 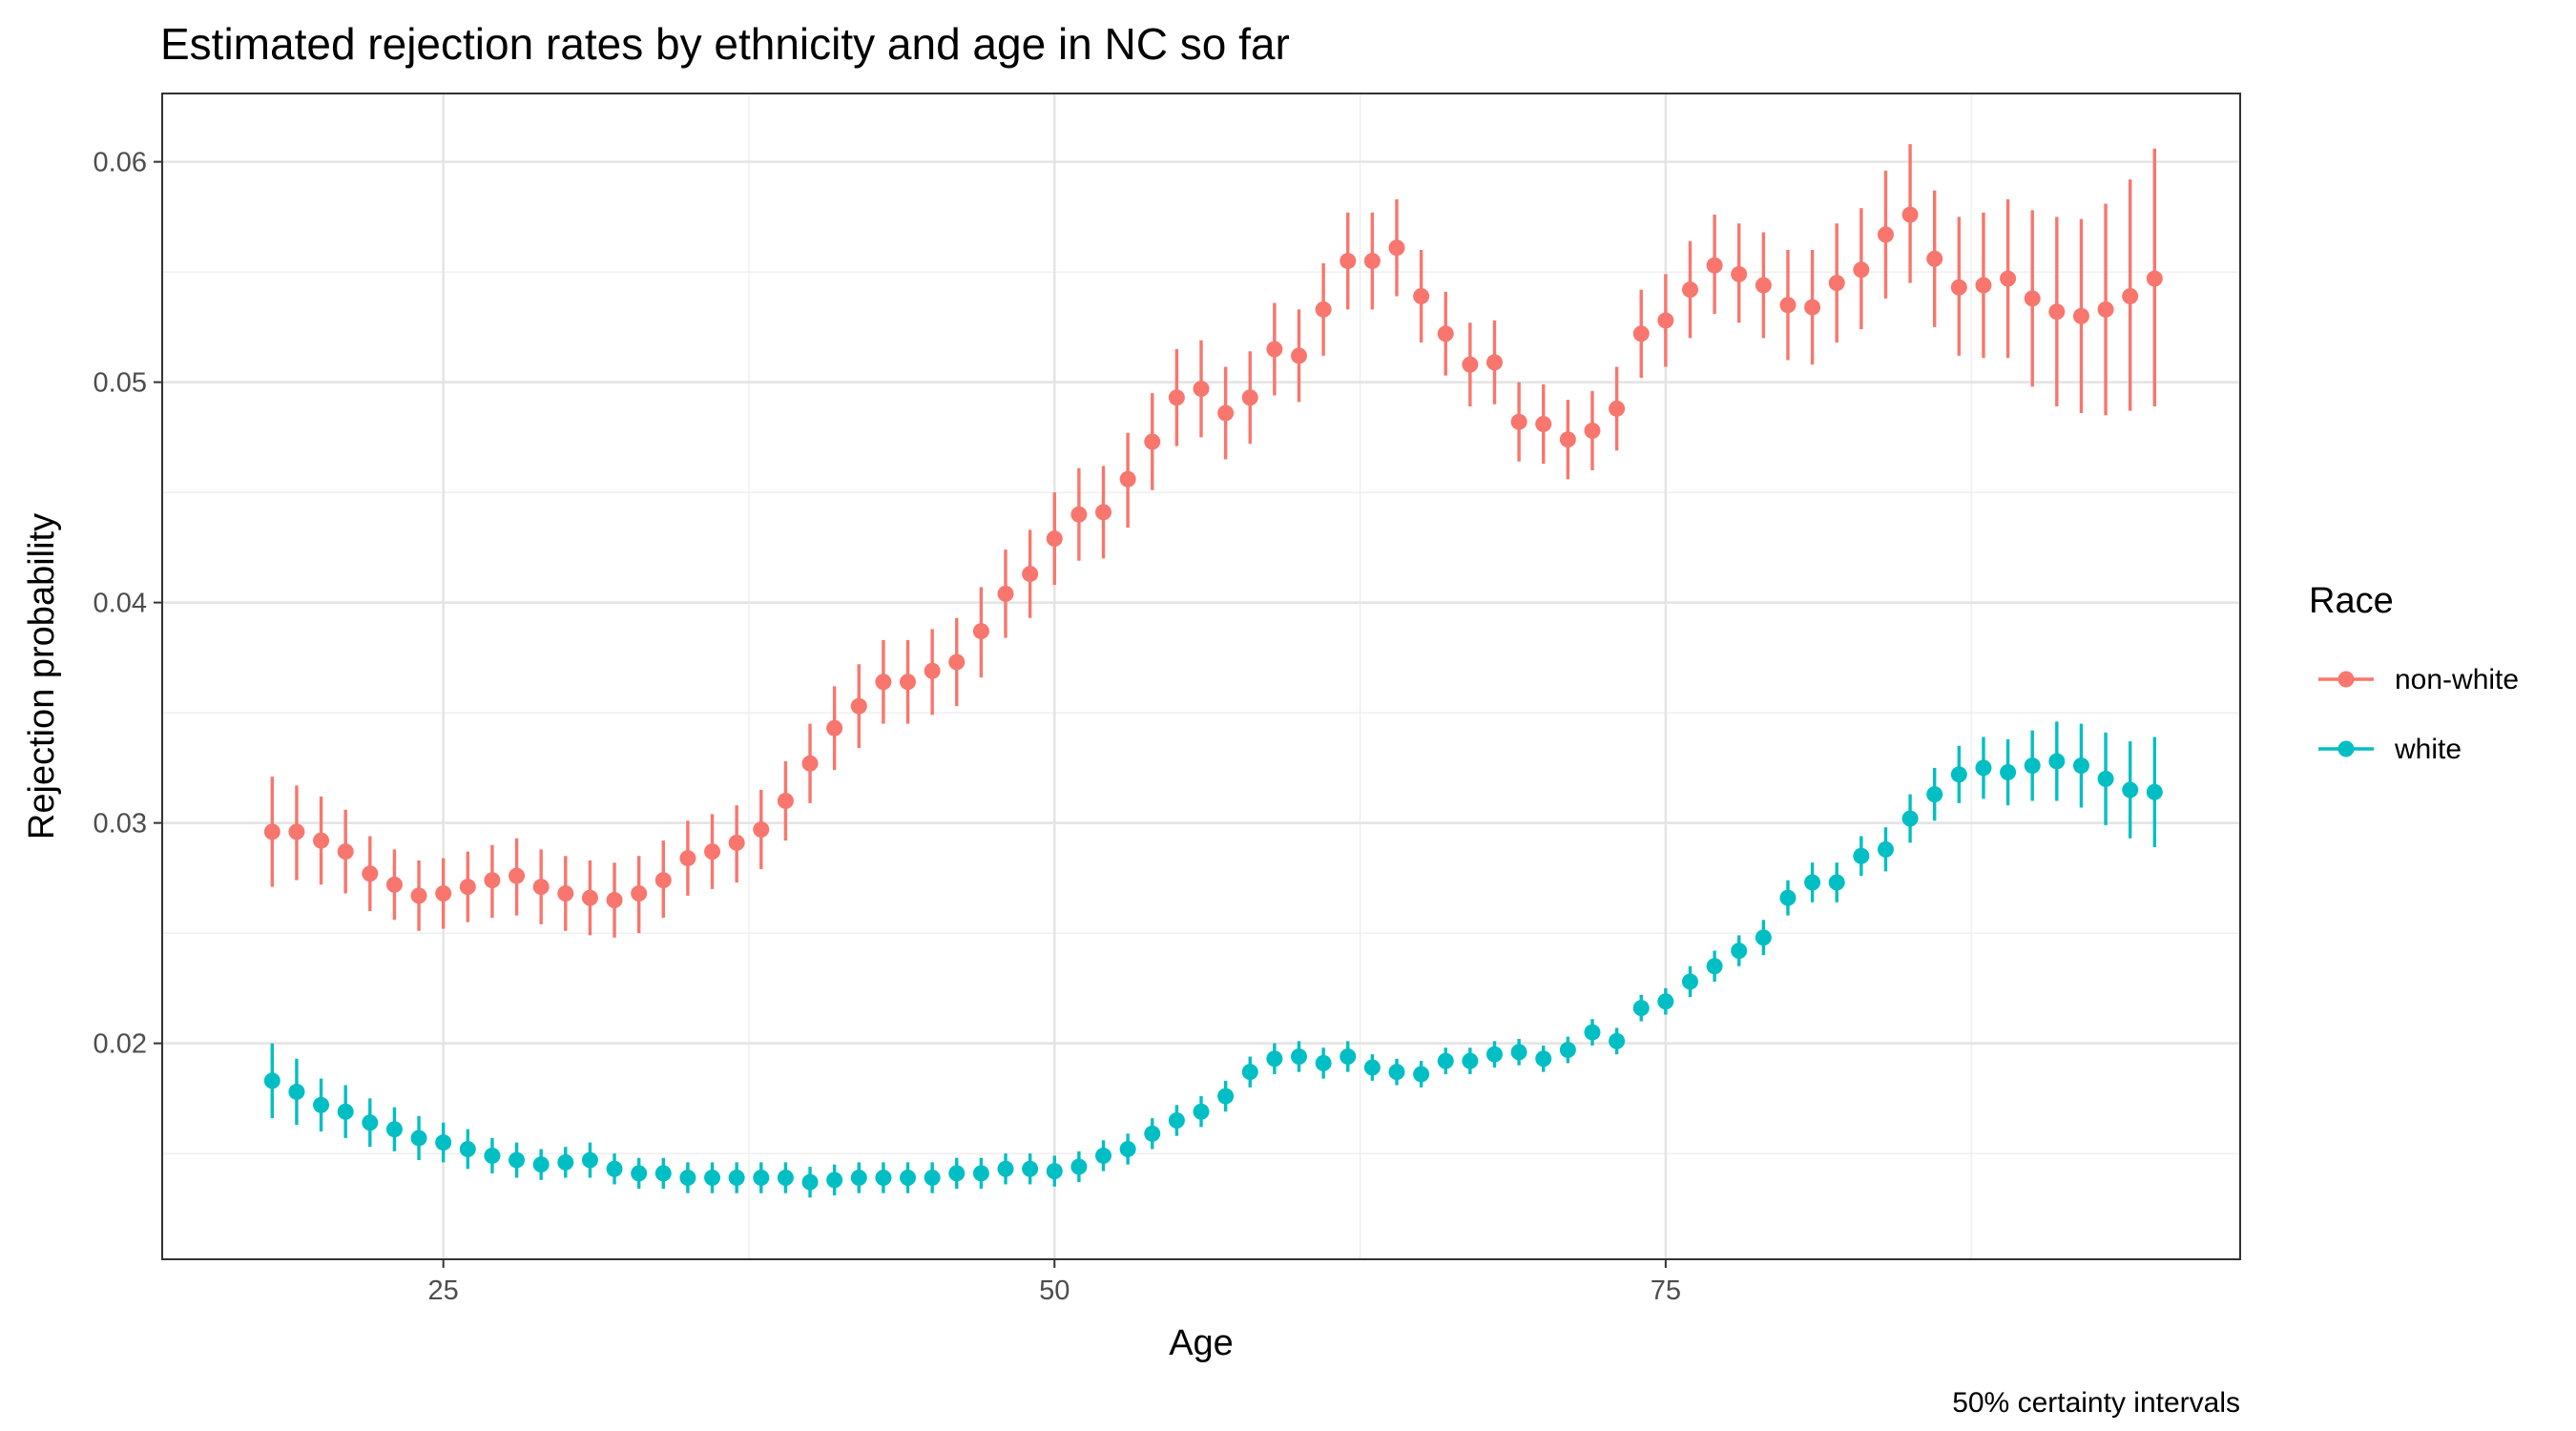 I want to click on y-tick-label: 0.05, so click(x=120, y=383).